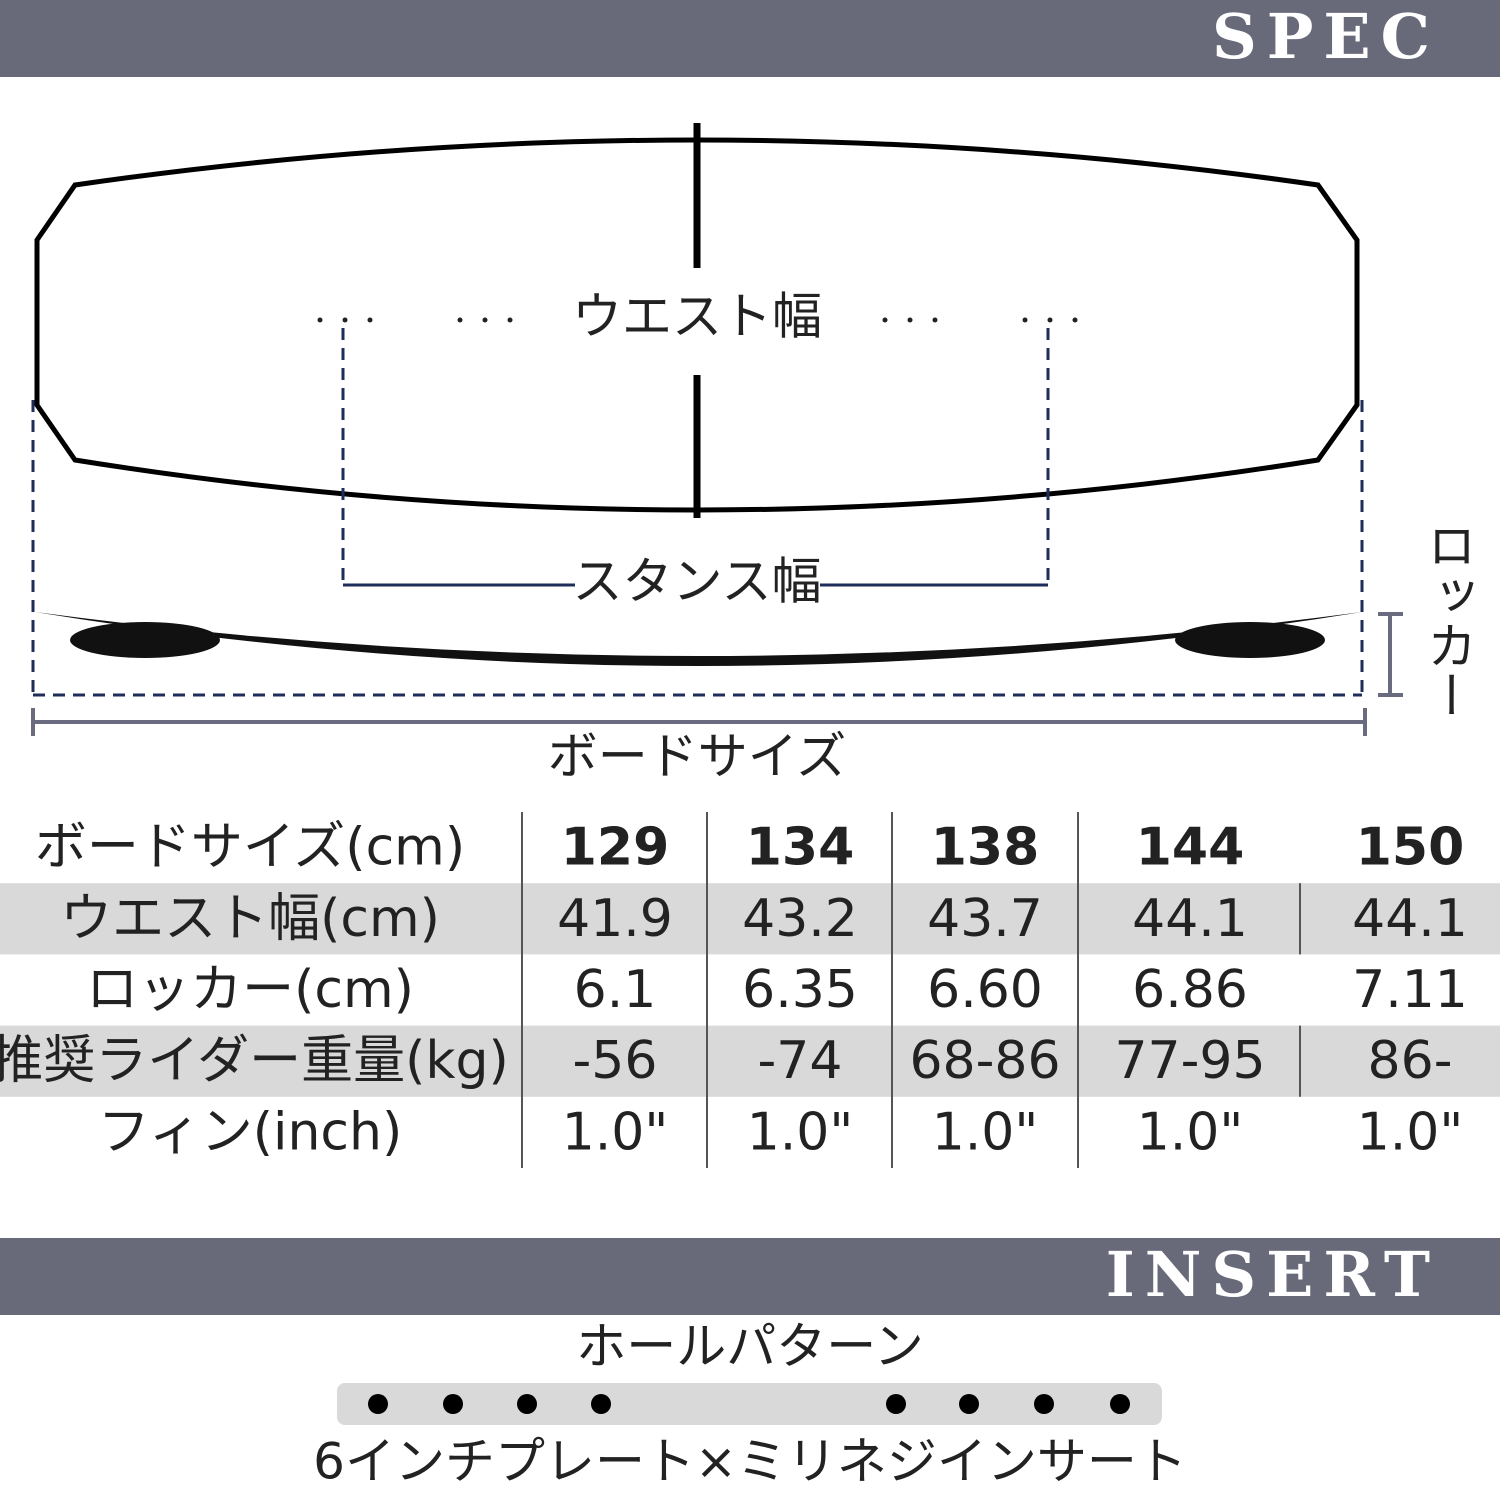 The image size is (1500, 1504). Describe the element at coordinates (1189, 1061) in the screenshot. I see `table-cell: 77-95` at that location.